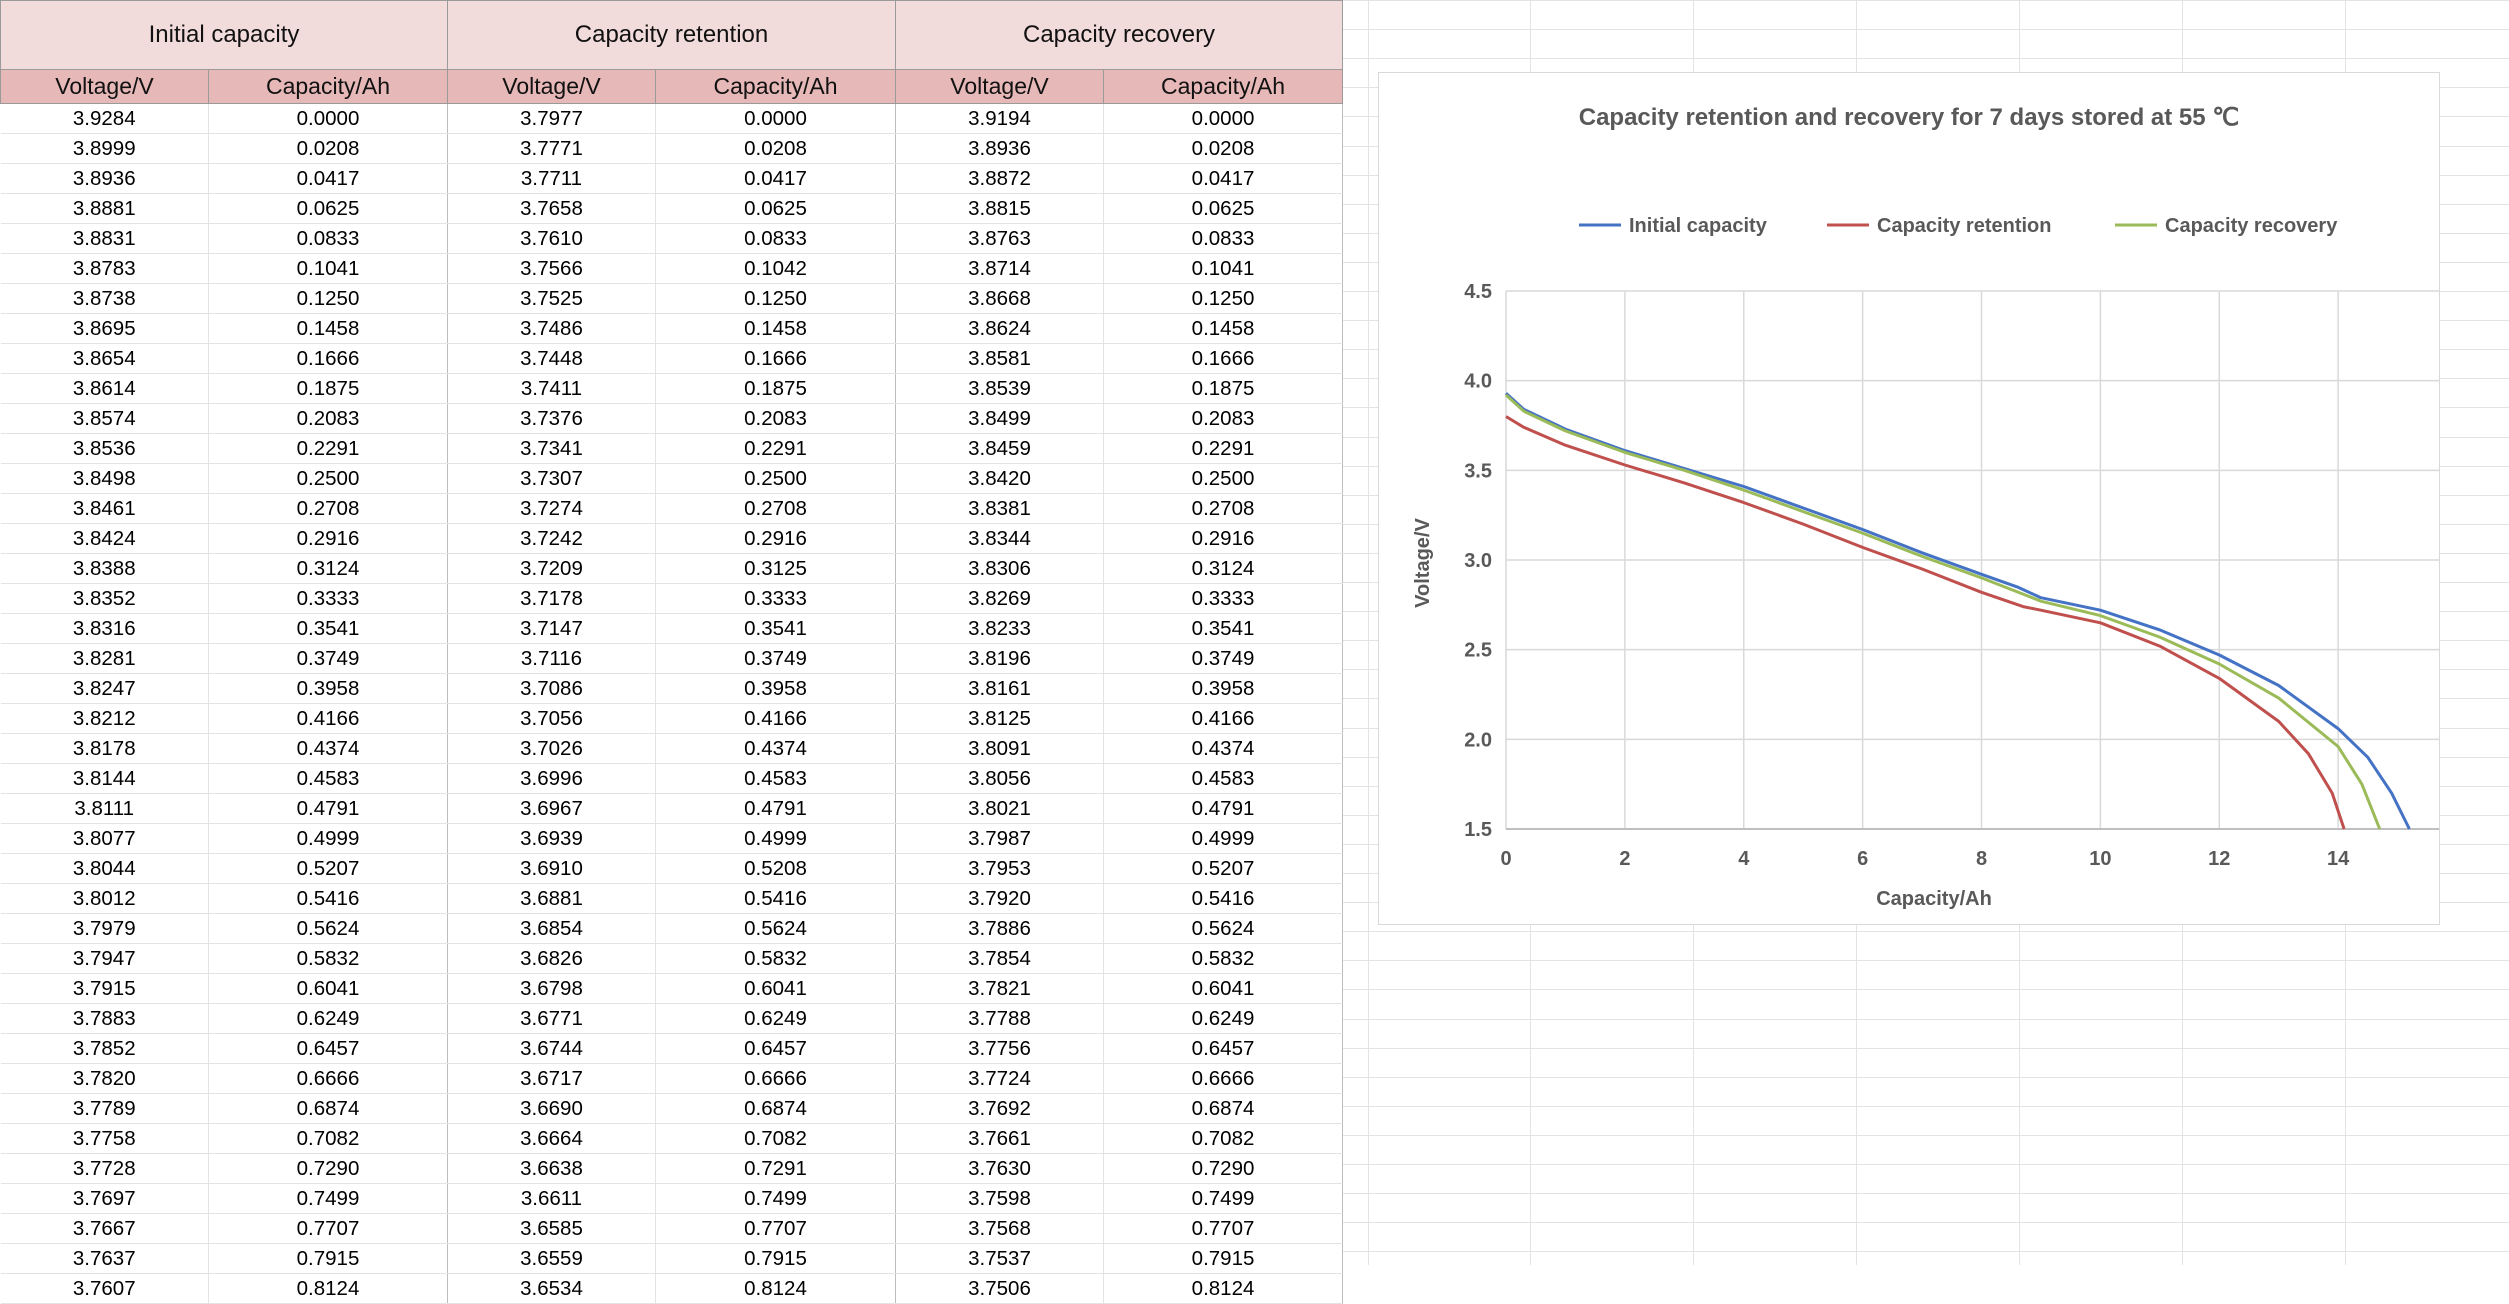 The height and width of the screenshot is (1304, 2509). What do you see at coordinates (1000, 778) in the screenshot?
I see `table-cell: 3.8056` at bounding box center [1000, 778].